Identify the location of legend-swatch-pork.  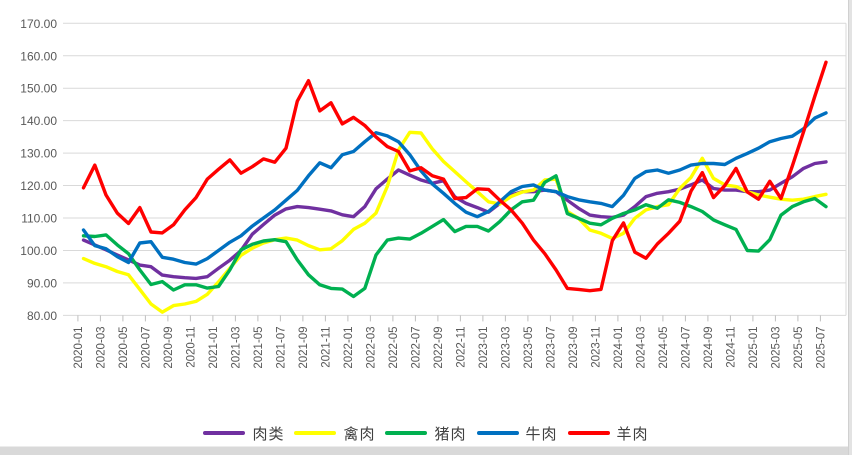
(406, 433).